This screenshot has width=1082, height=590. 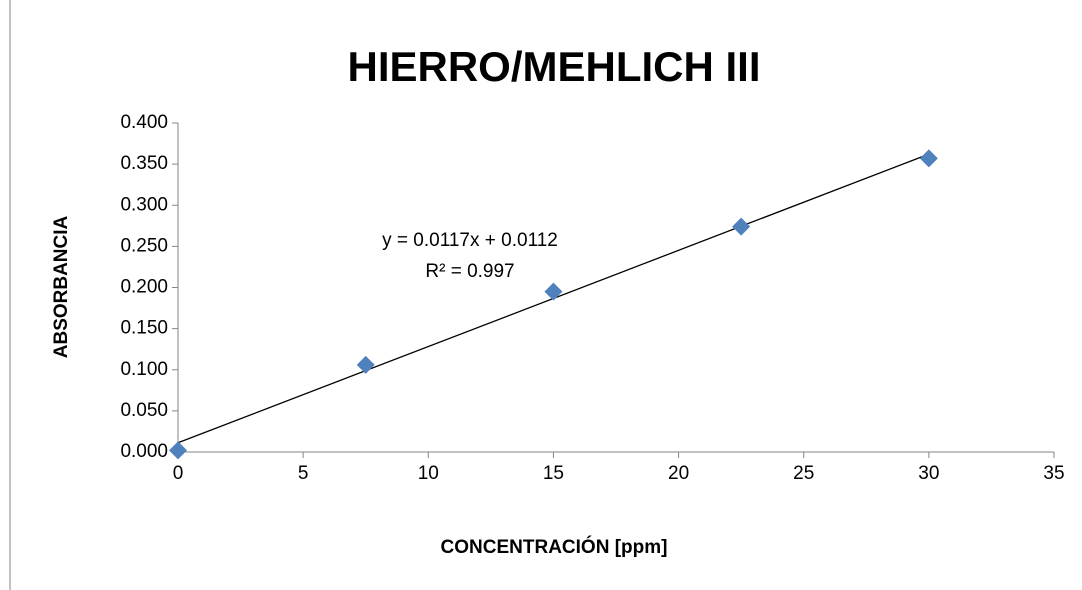 What do you see at coordinates (61, 286) in the screenshot?
I see `y-axis-title: ABSORBANCIA` at bounding box center [61, 286].